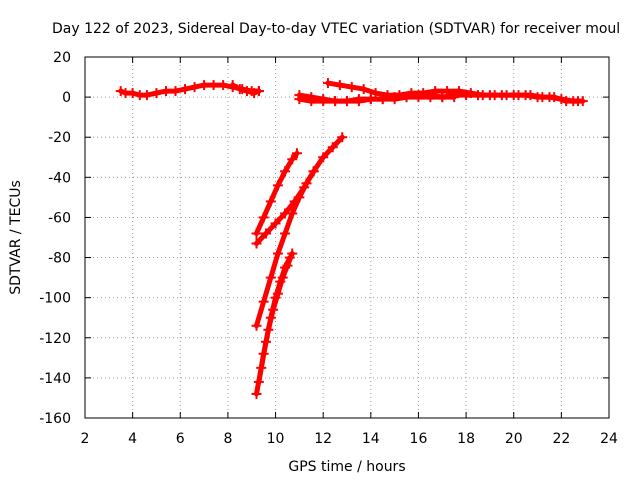  What do you see at coordinates (85, 439) in the screenshot?
I see `x-tick-label: 2` at bounding box center [85, 439].